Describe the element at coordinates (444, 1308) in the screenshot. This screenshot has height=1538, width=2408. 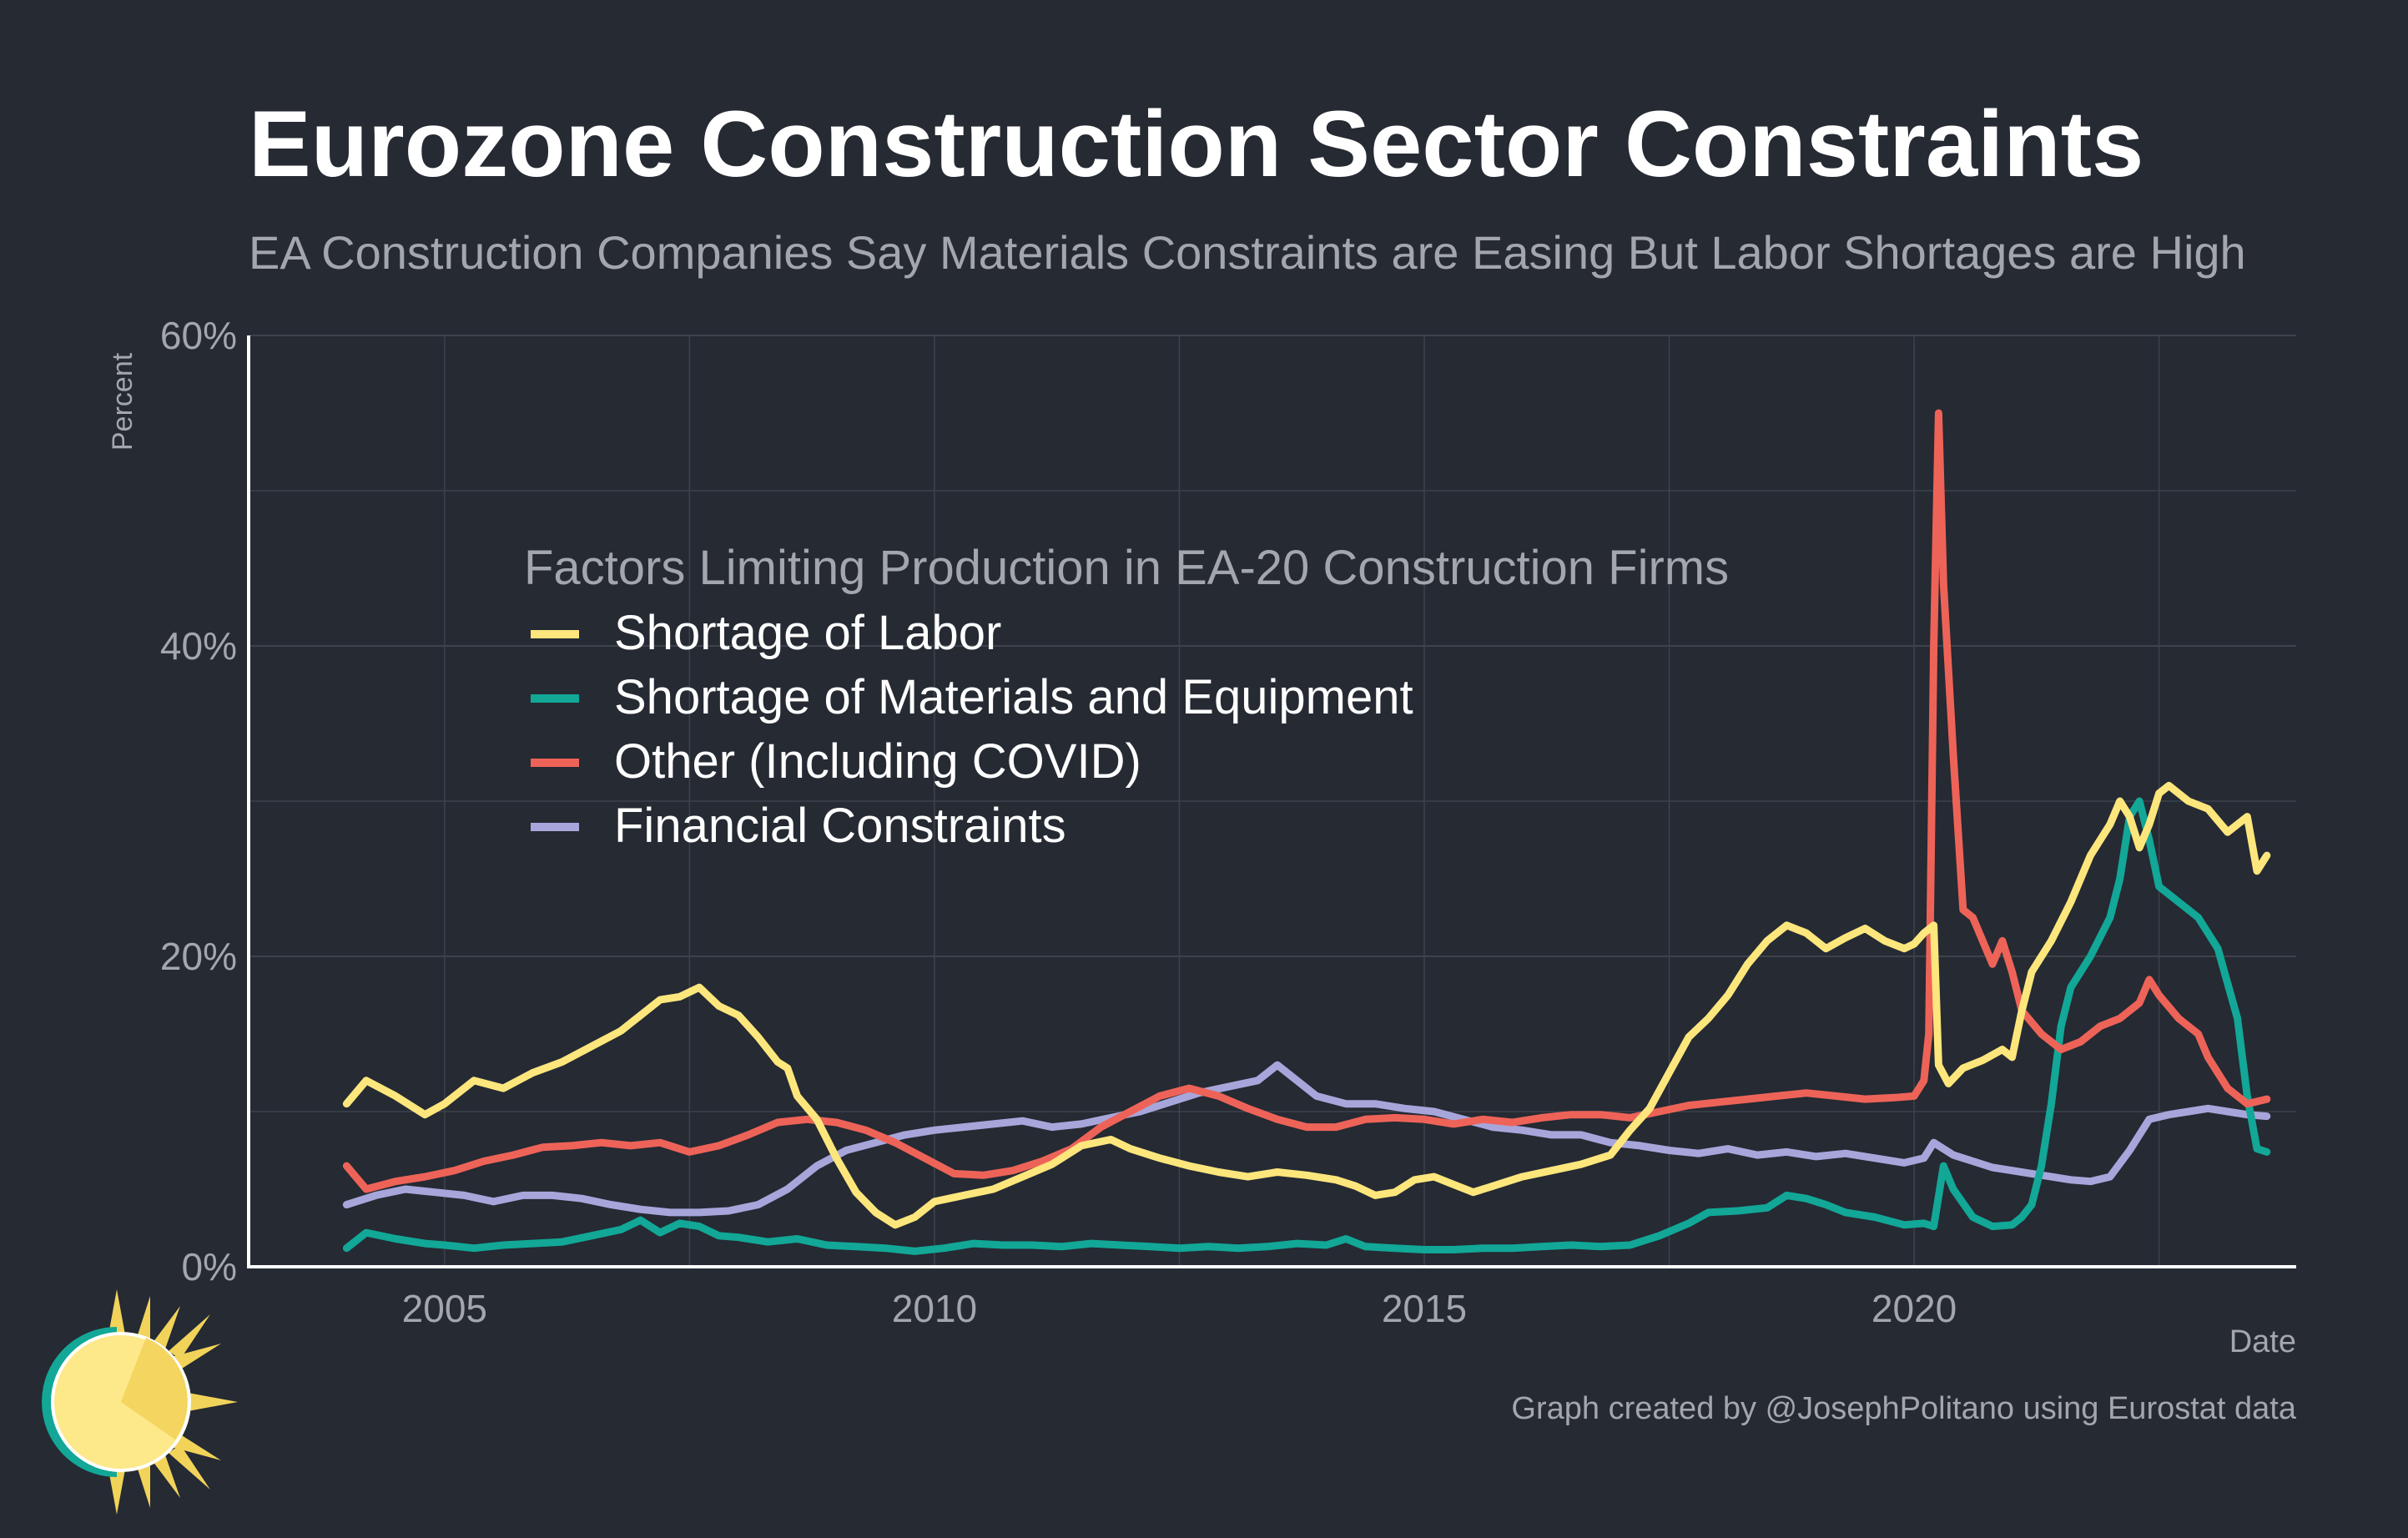
I see `x-tick-label: 2005` at that location.